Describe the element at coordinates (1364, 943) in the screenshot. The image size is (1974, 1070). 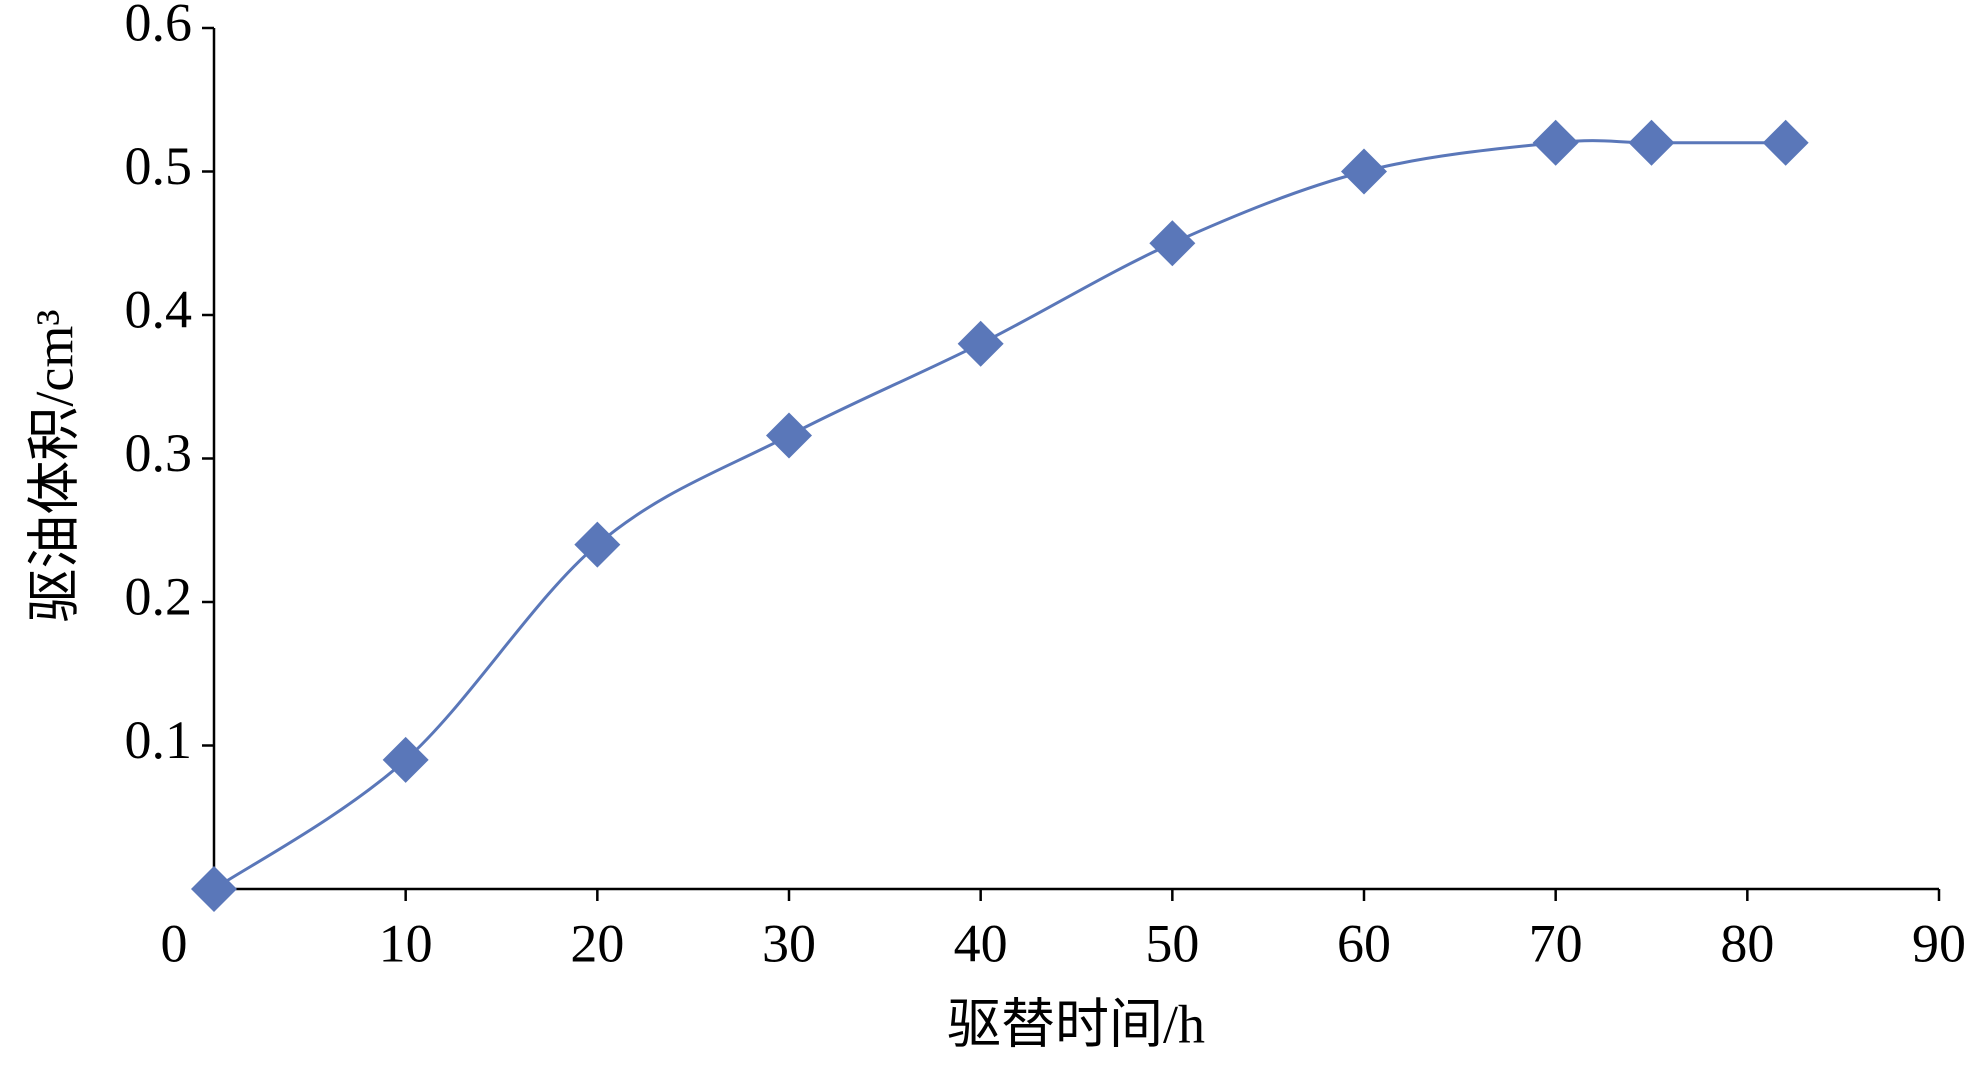
I see `x-tick-label: 60` at that location.